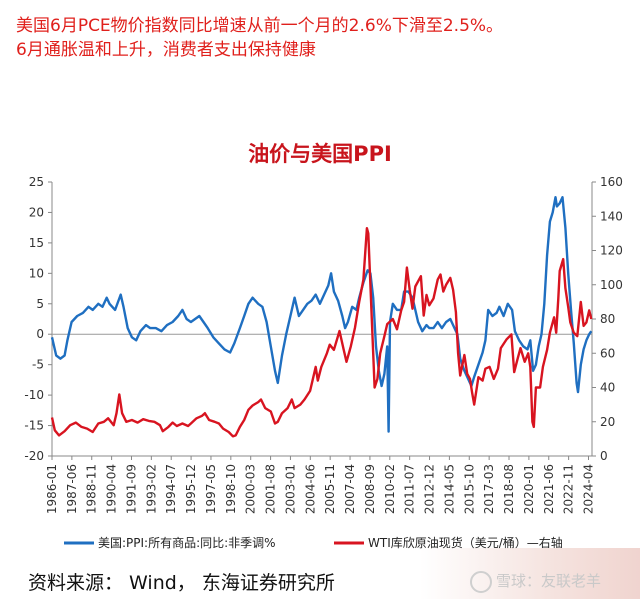 This screenshot has height=599, width=640. I want to click on left-tick-label: -15, so click(34, 426).